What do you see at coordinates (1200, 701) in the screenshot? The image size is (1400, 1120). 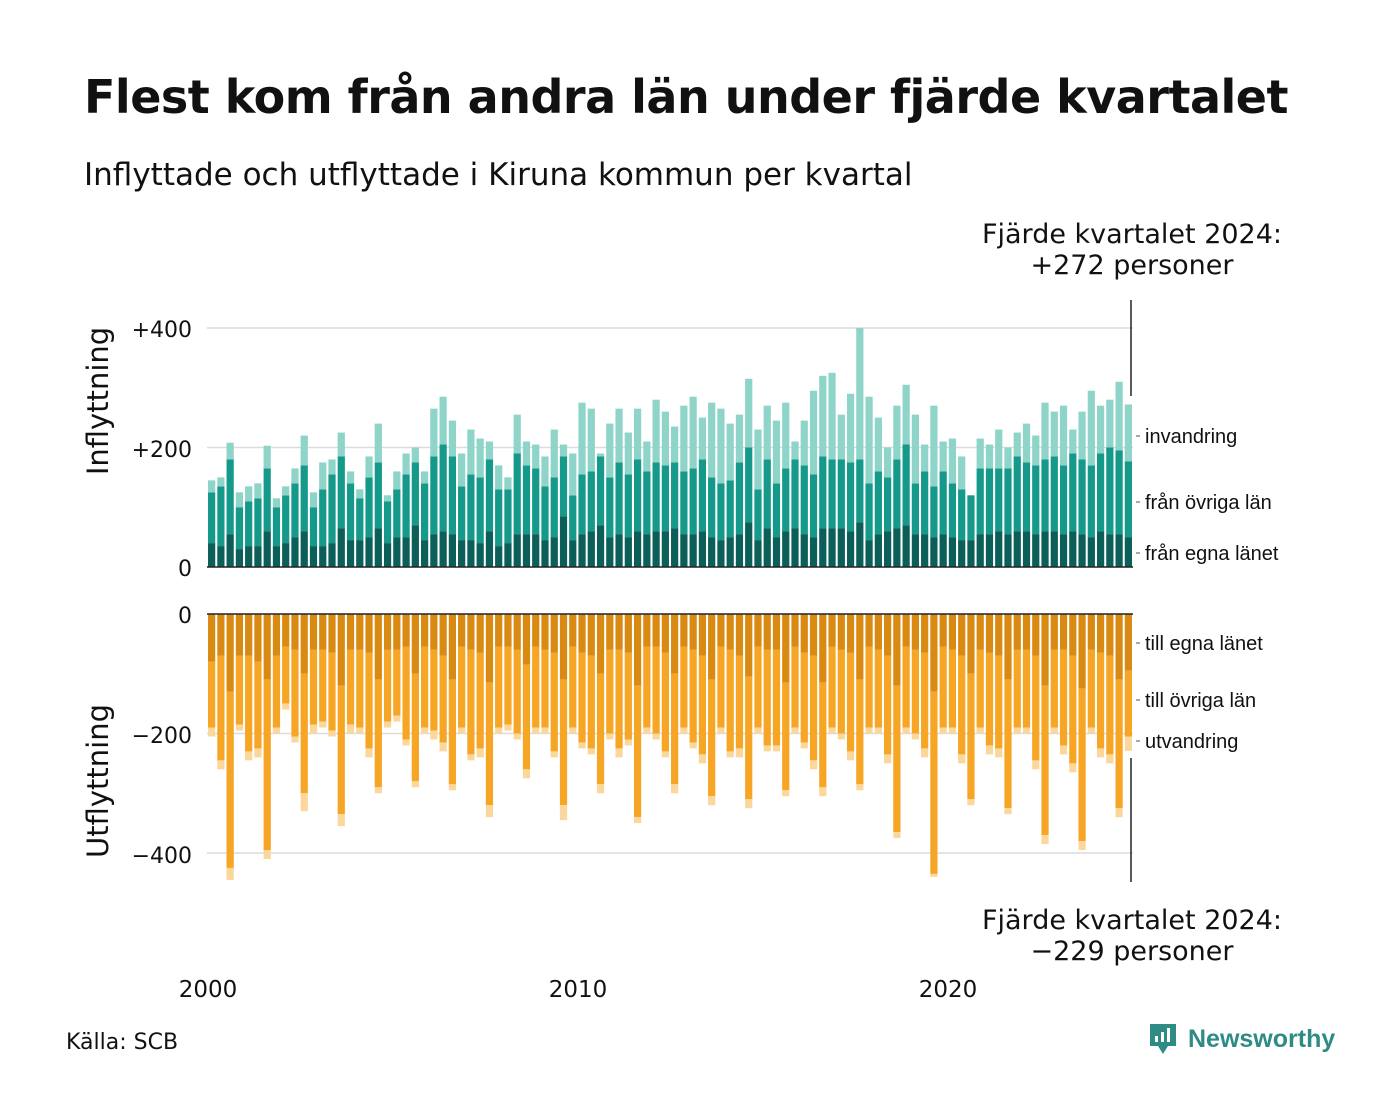 I see `legend-till-ovriga-lan: till övriga län` at bounding box center [1200, 701].